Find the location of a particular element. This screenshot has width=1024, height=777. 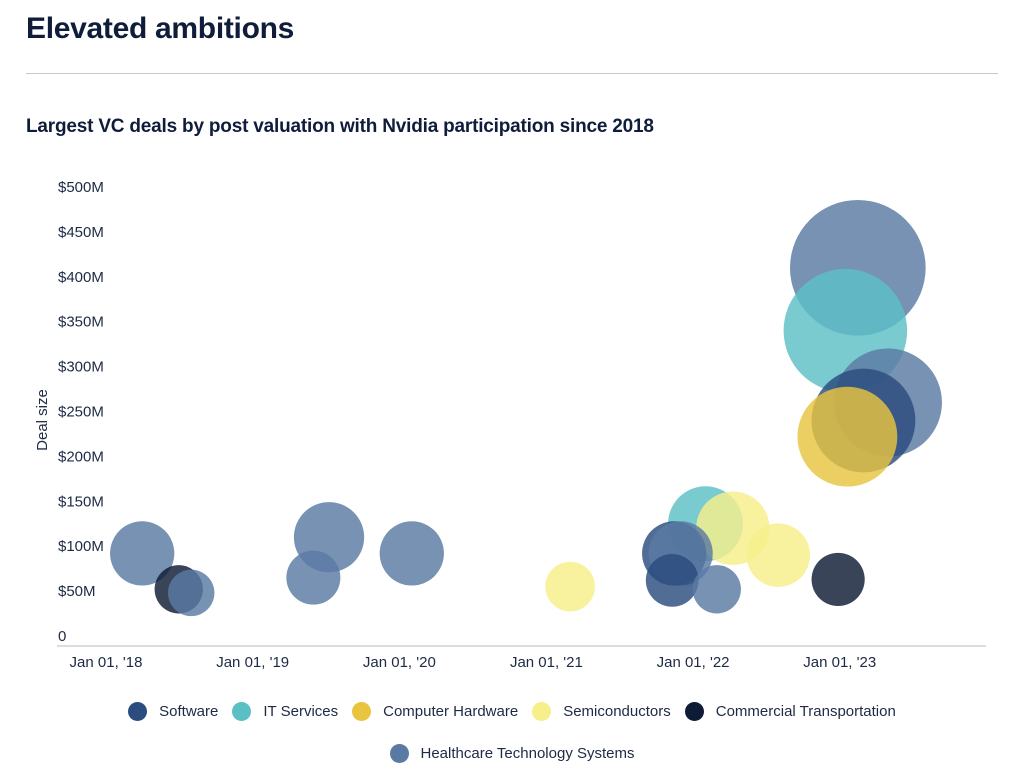

legend-label: Computer Hardware is located at coordinates (451, 711).